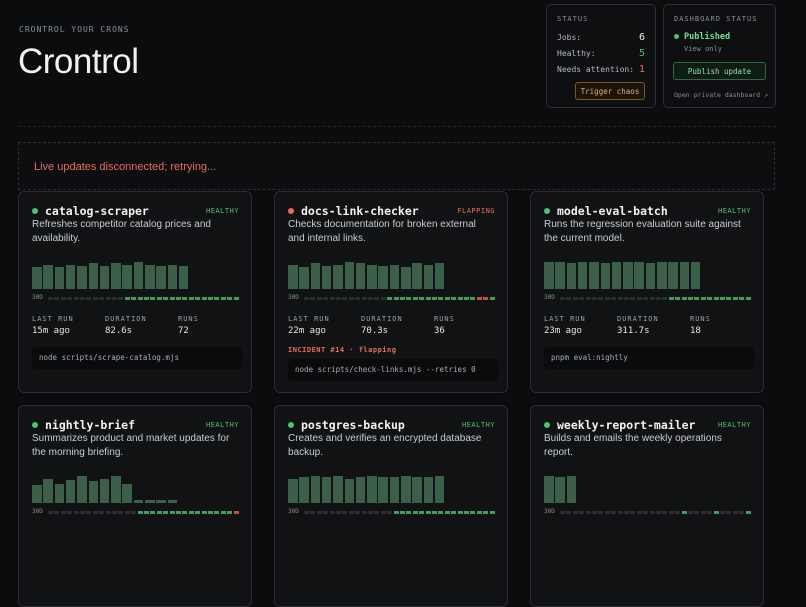 This screenshot has width=806, height=607. What do you see at coordinates (695, 331) in the screenshot?
I see `runs-value: 18` at bounding box center [695, 331].